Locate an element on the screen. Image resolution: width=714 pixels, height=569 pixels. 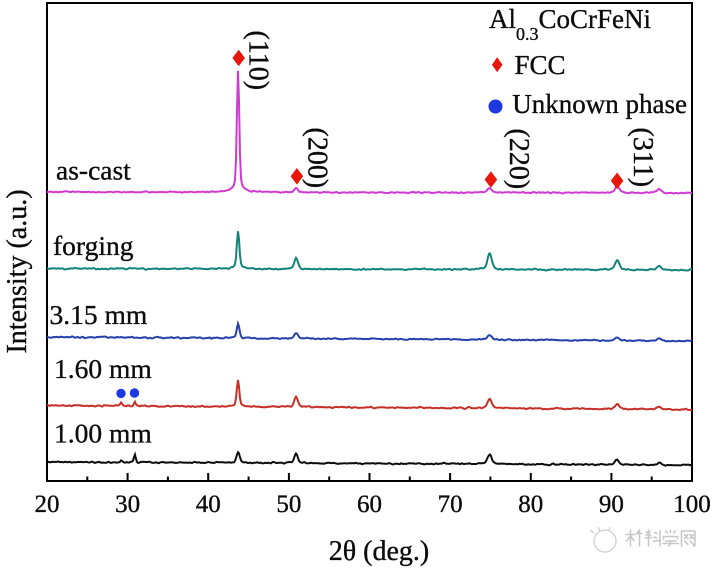
svg-text: (220) is located at coordinates (518, 159).